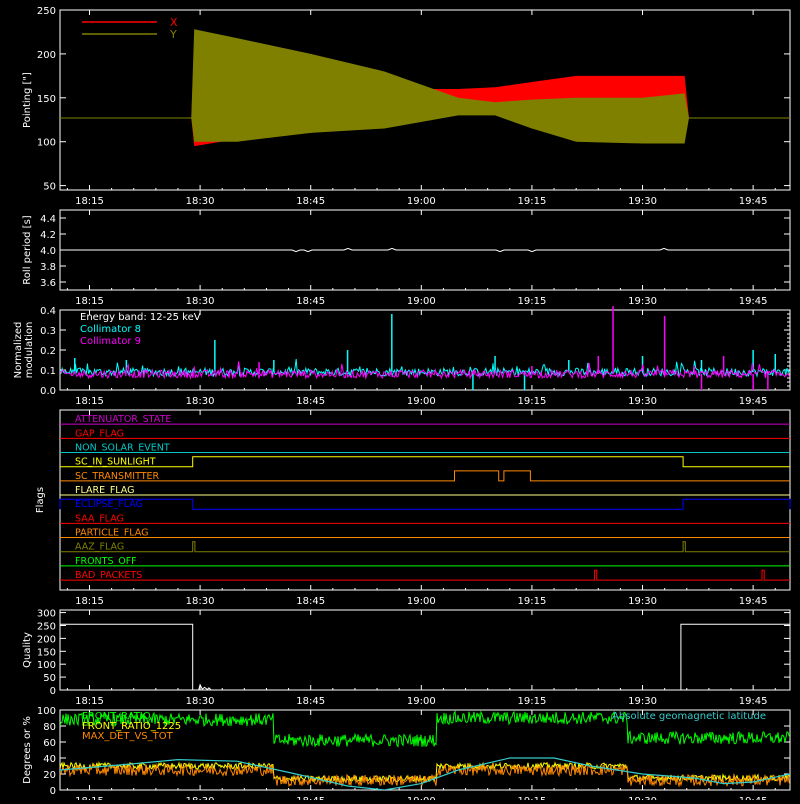  I want to click on series-geomagnetic-latitude, so click(425, 773).